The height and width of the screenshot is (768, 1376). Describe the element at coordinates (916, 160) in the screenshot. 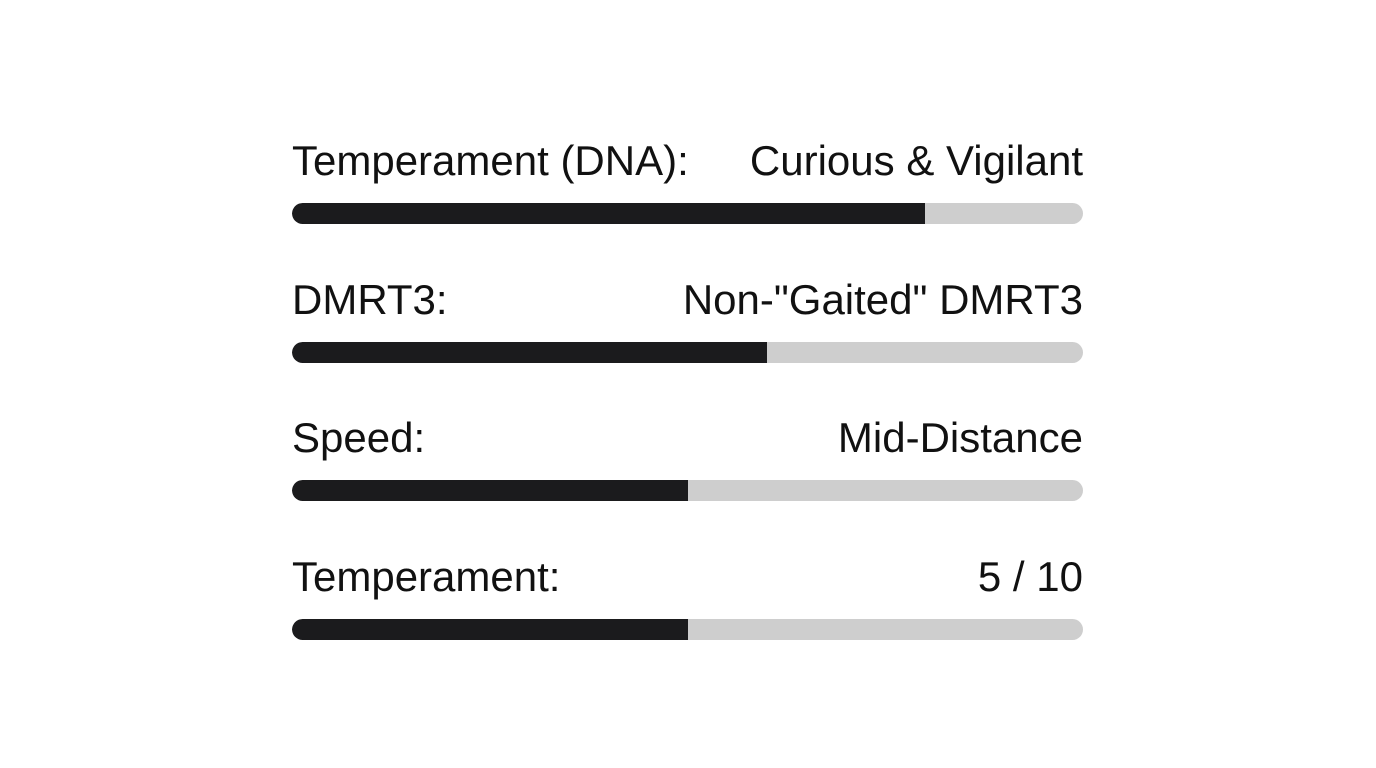

I see `stat-value: Curious & Vigilant` at that location.